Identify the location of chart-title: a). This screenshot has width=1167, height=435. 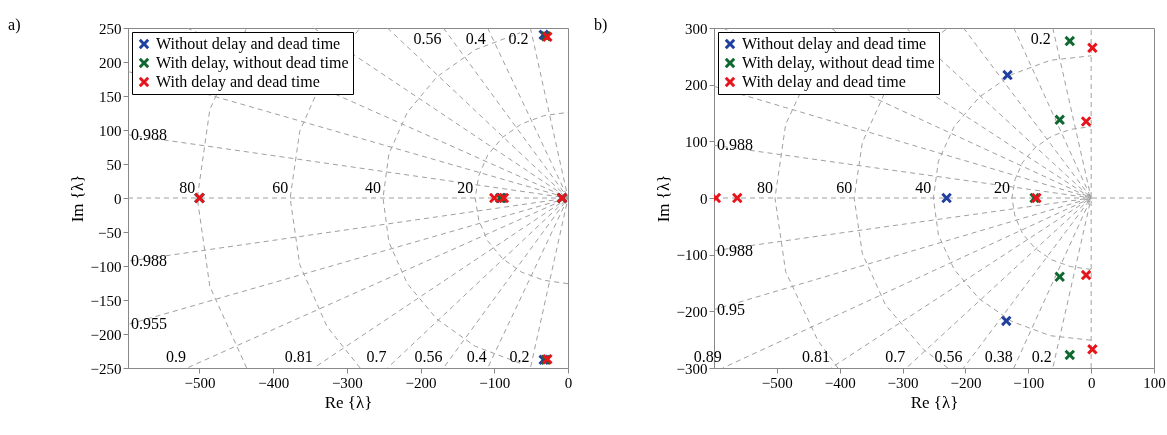
(14, 25).